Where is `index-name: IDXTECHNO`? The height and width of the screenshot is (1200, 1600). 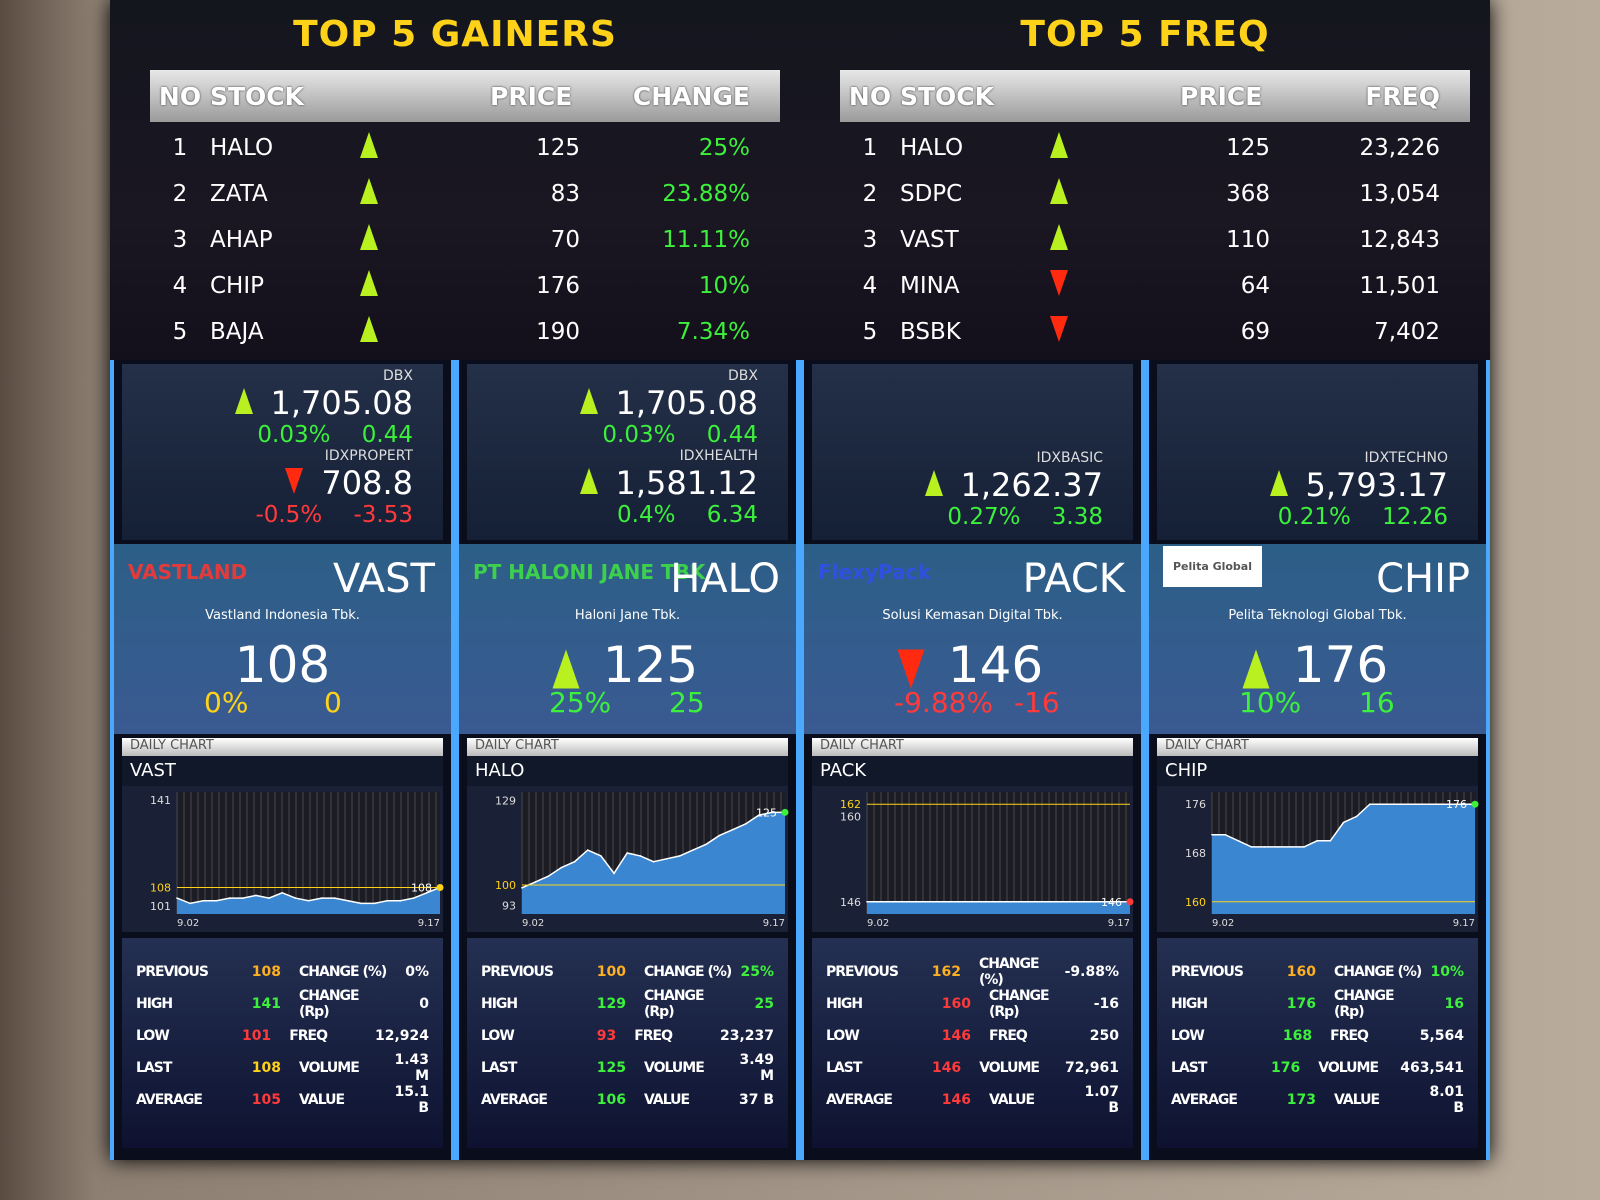 index-name: IDXTECHNO is located at coordinates (1406, 458).